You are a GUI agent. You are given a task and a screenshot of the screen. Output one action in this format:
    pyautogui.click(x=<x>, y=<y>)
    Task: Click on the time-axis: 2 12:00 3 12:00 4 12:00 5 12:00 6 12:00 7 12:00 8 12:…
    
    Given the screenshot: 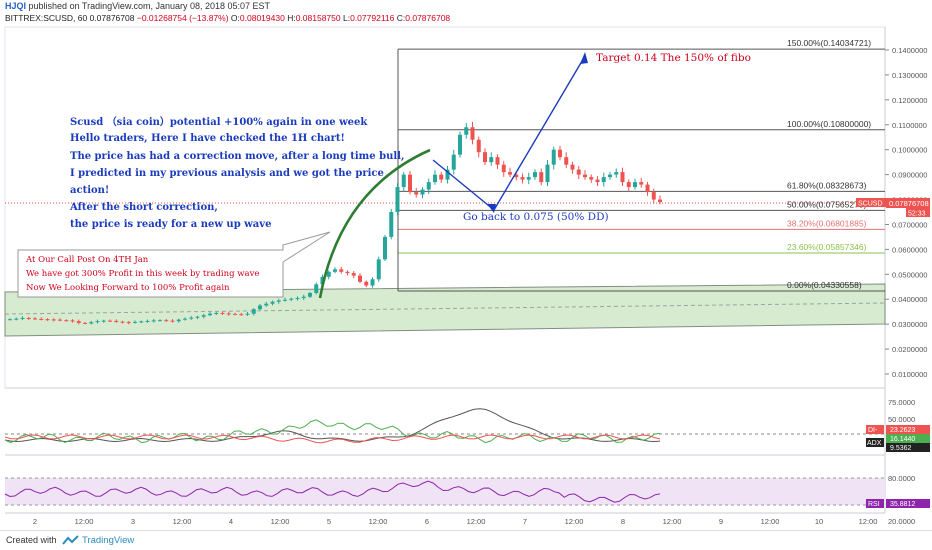 What is the action you would take?
    pyautogui.click(x=455, y=521)
    